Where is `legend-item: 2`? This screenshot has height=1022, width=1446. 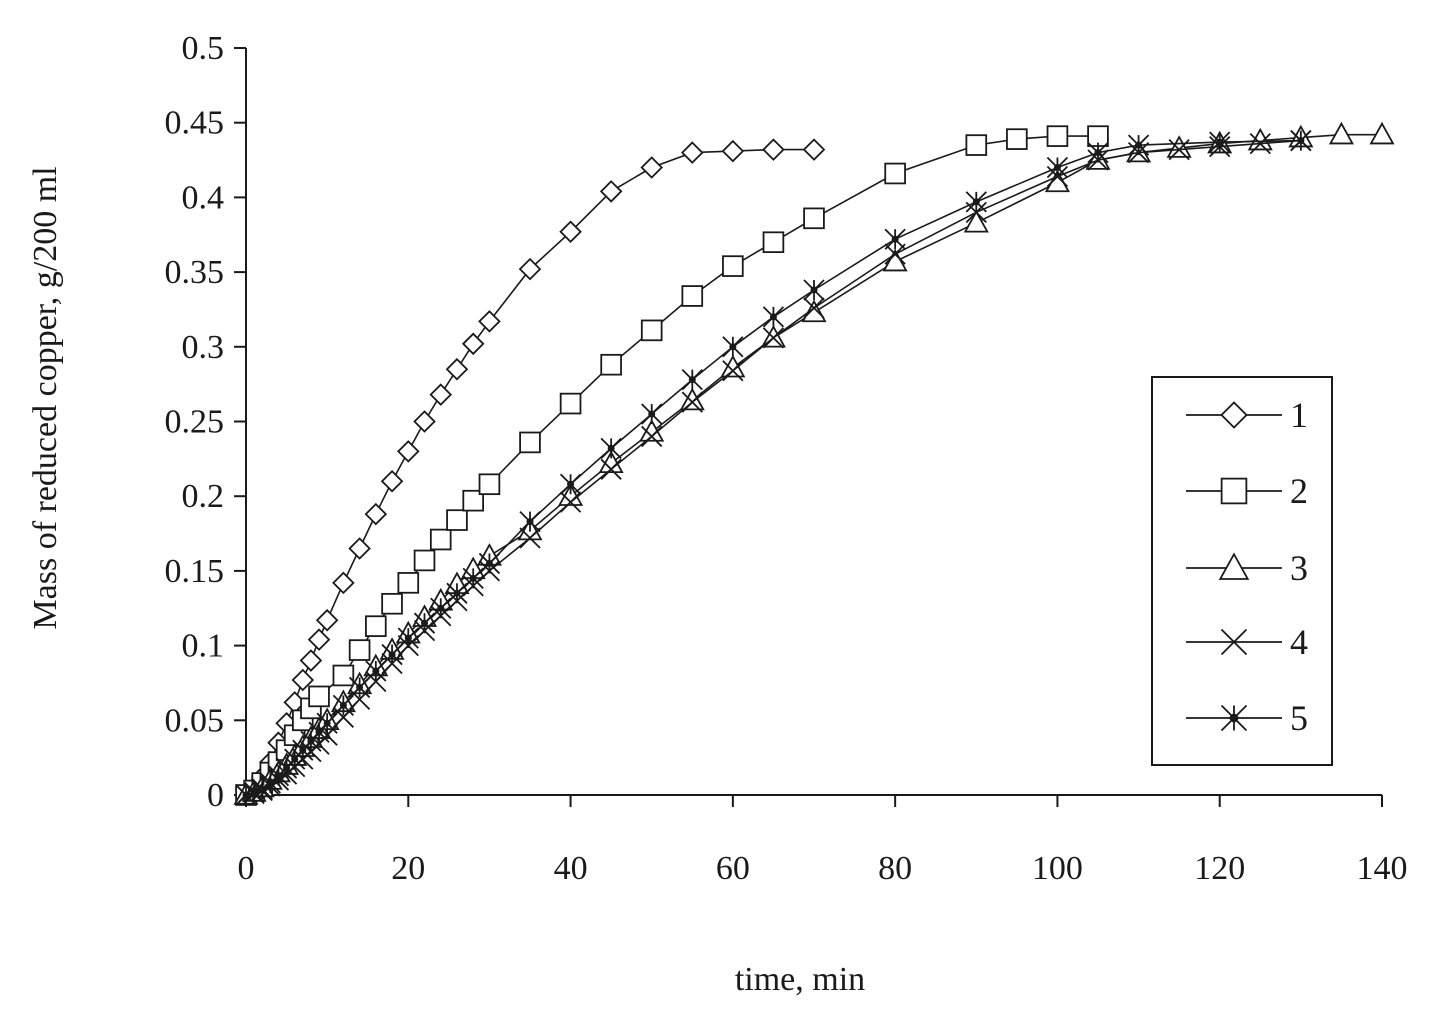
legend-item: 2 is located at coordinates (1247, 491).